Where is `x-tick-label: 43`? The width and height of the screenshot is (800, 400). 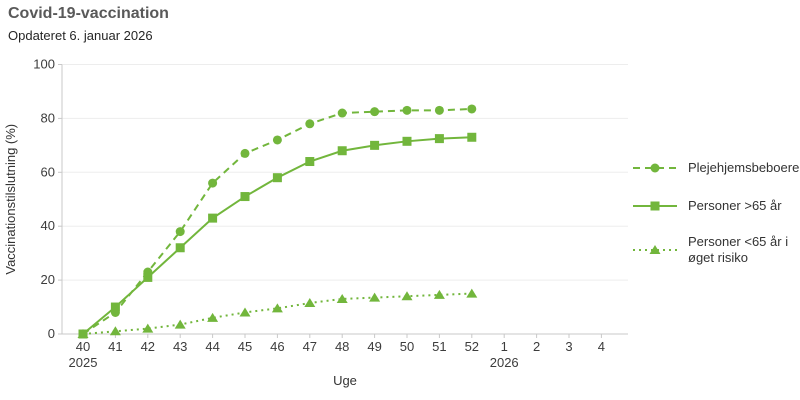
x-tick-label: 43 is located at coordinates (180, 346).